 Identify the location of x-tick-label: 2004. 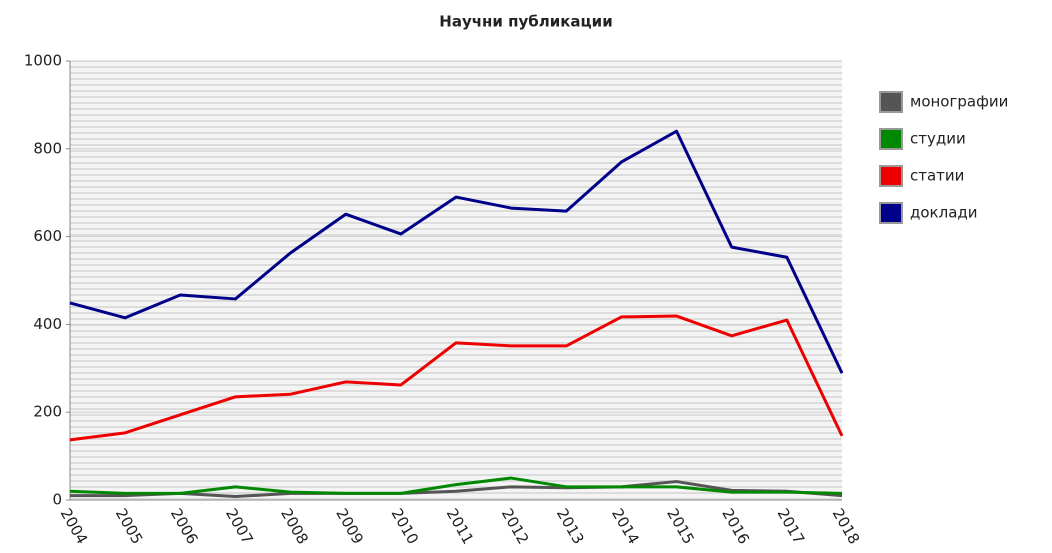
(74, 526).